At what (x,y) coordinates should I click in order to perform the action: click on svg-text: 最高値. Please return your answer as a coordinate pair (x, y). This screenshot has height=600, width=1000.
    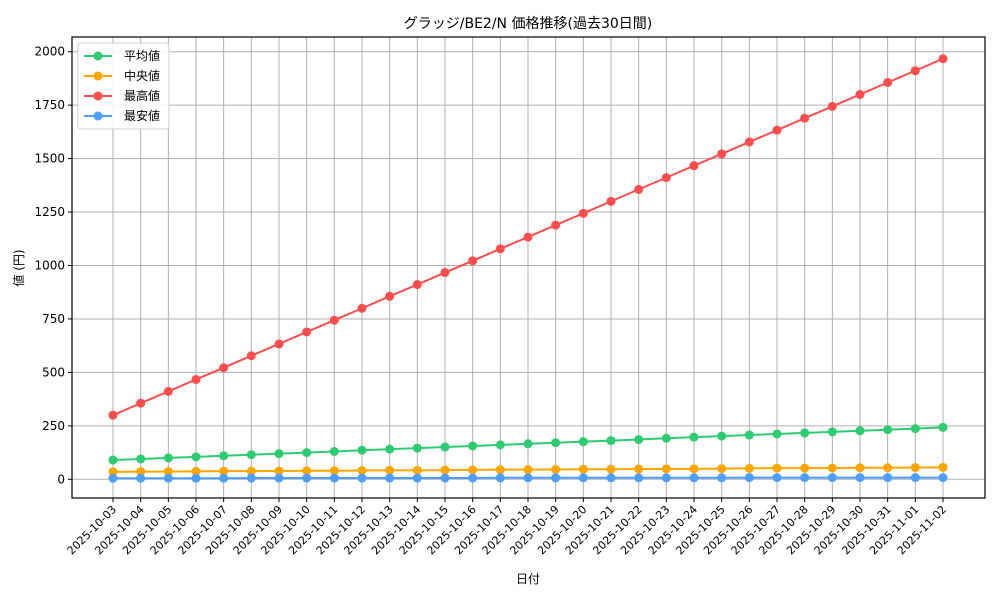
    Looking at the image, I should click on (142, 95).